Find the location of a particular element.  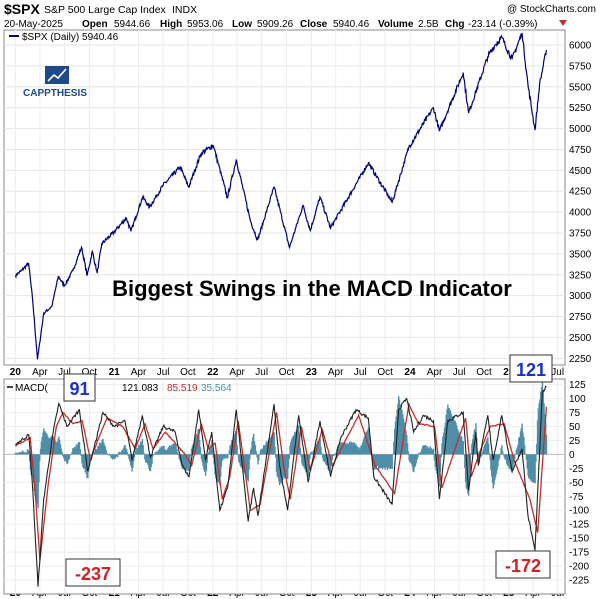

price-tick-label: 4000 is located at coordinates (580, 213).